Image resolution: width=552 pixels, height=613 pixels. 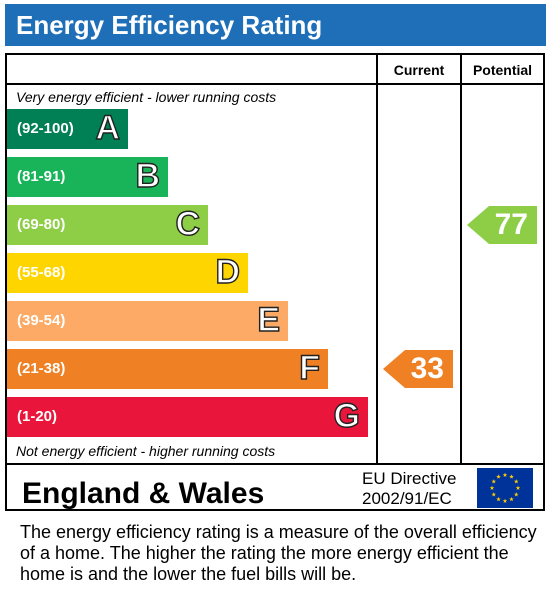 I want to click on band-letter: E, so click(x=269, y=319).